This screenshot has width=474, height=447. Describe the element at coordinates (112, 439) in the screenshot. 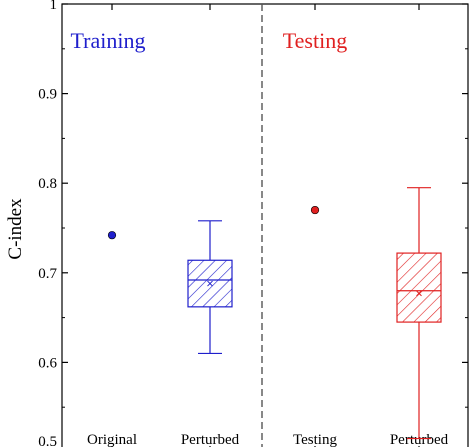

I see `x-tick-label: Original` at that location.